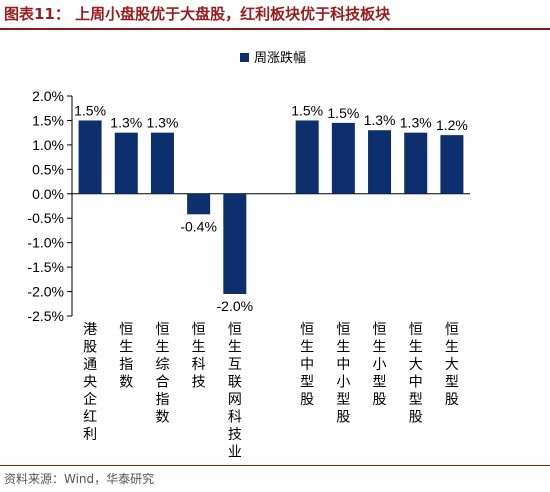  Describe the element at coordinates (45, 218) in the screenshot. I see `y-tick-label: -0.5%` at that location.